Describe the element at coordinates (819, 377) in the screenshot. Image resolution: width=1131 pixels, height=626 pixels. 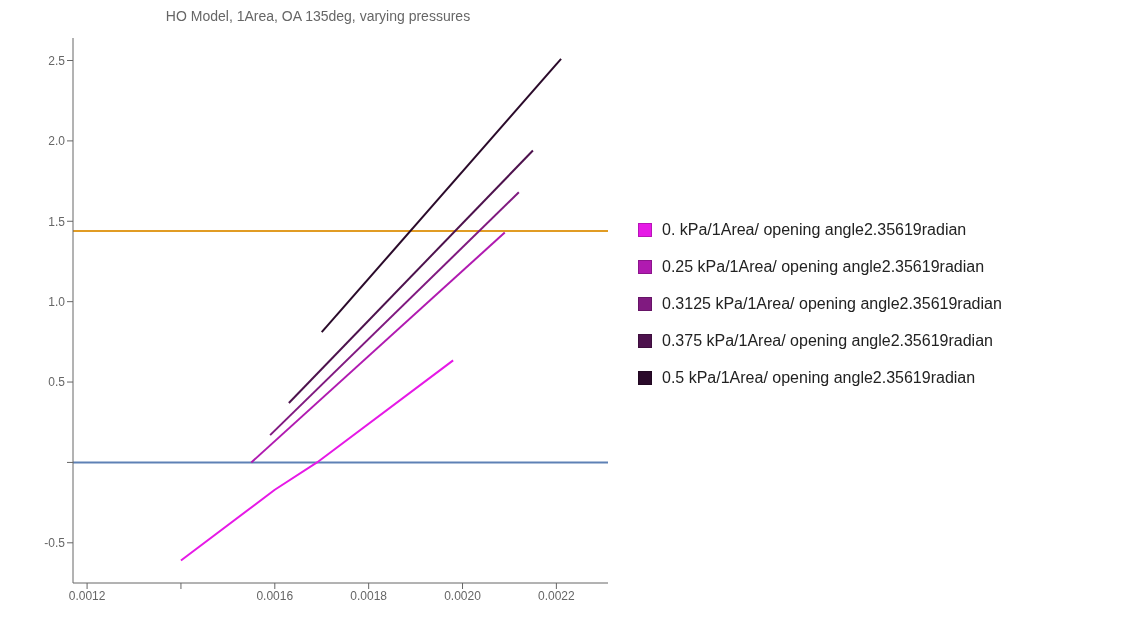
I see `legend-label: 0.5 kPa/1Area/ opening angle2.35619radian` at that location.